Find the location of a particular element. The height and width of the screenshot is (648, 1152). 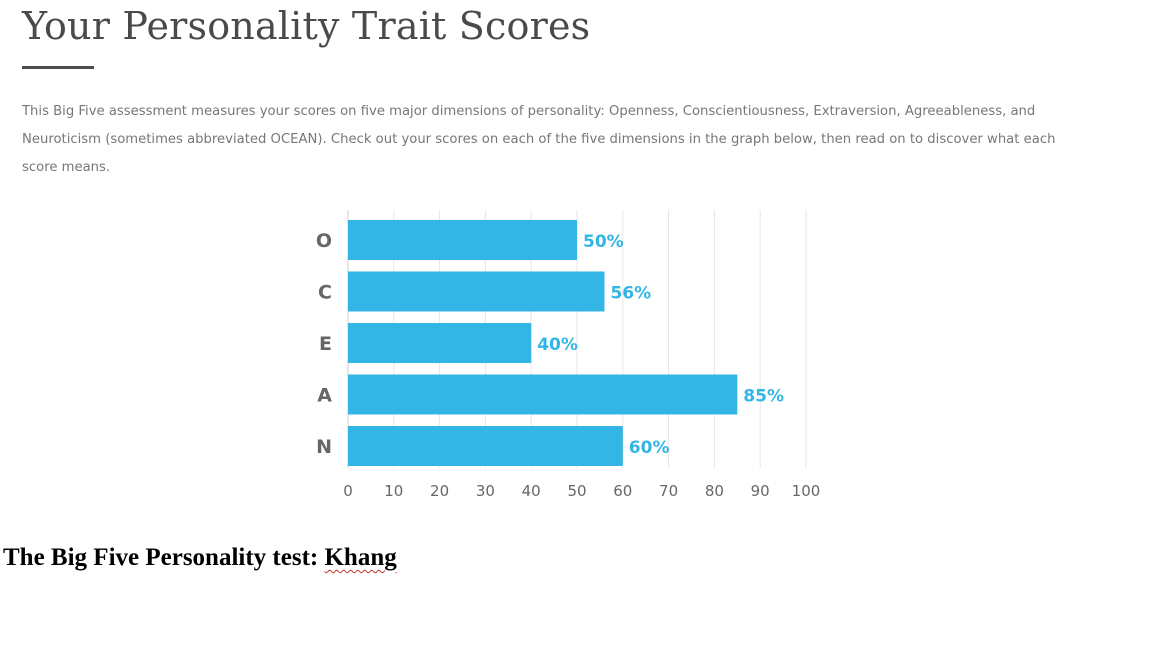

bar-O is located at coordinates (462, 240).